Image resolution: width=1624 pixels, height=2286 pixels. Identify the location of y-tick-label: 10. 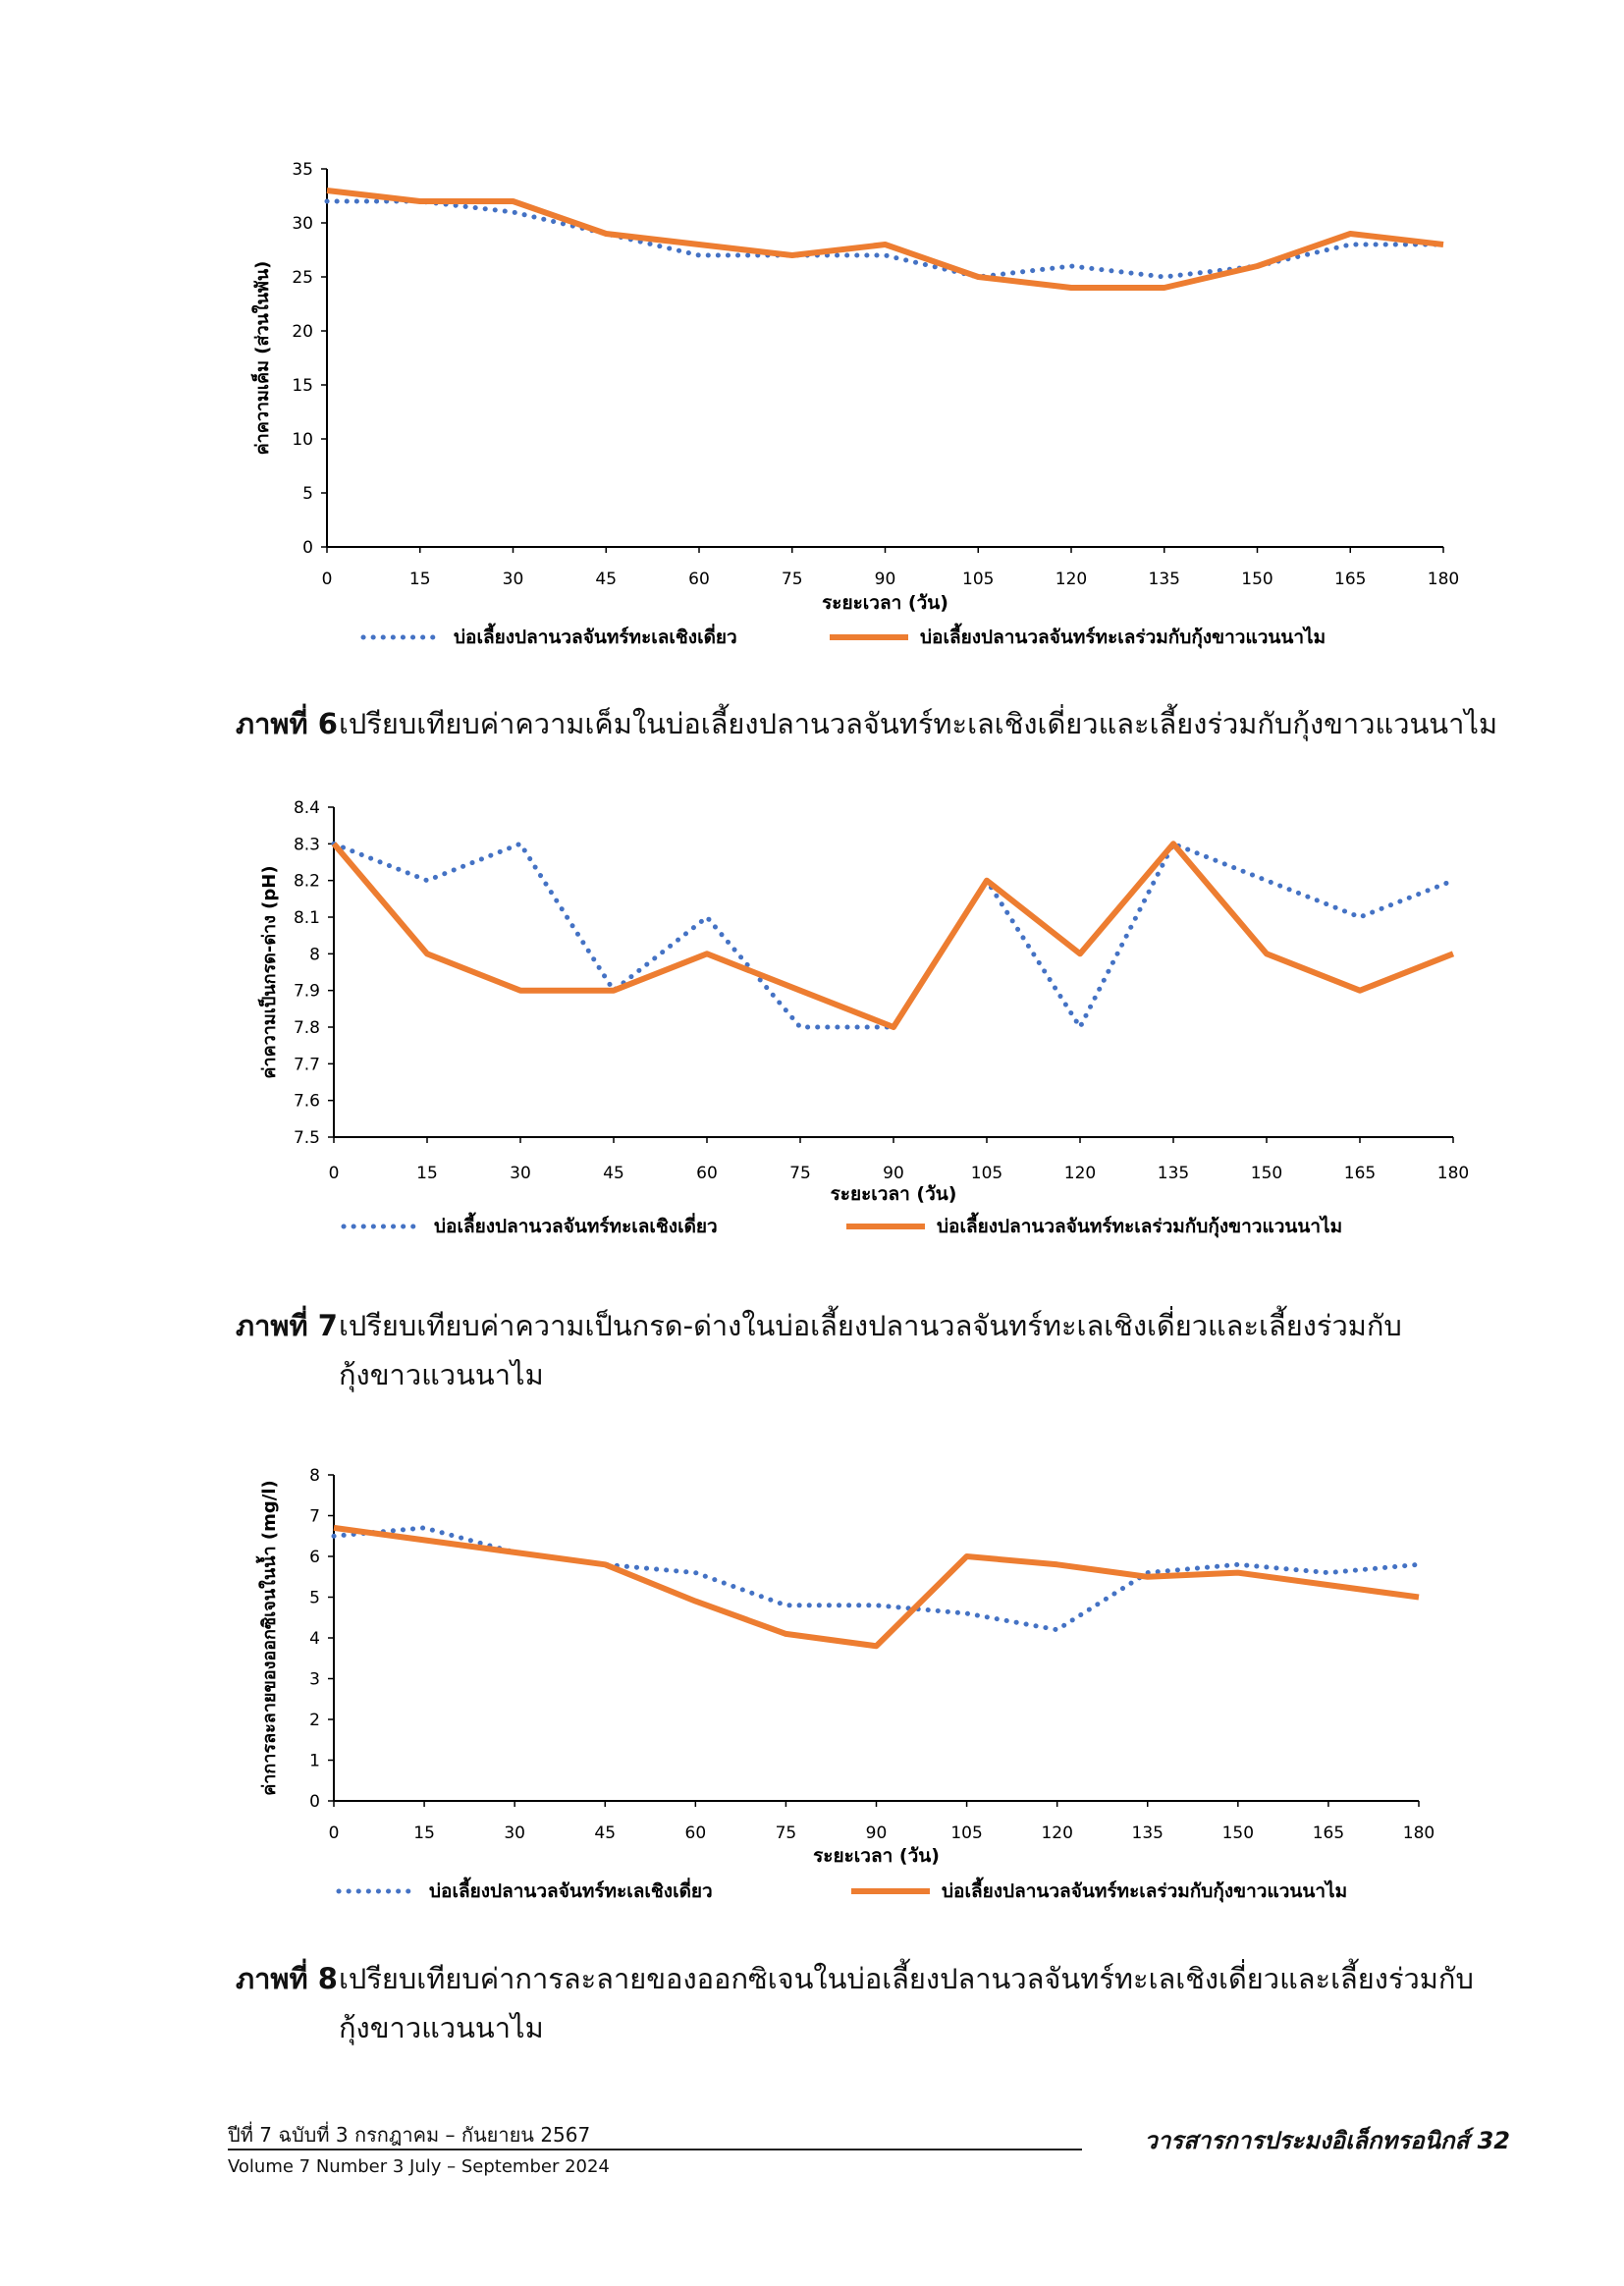
(302, 440).